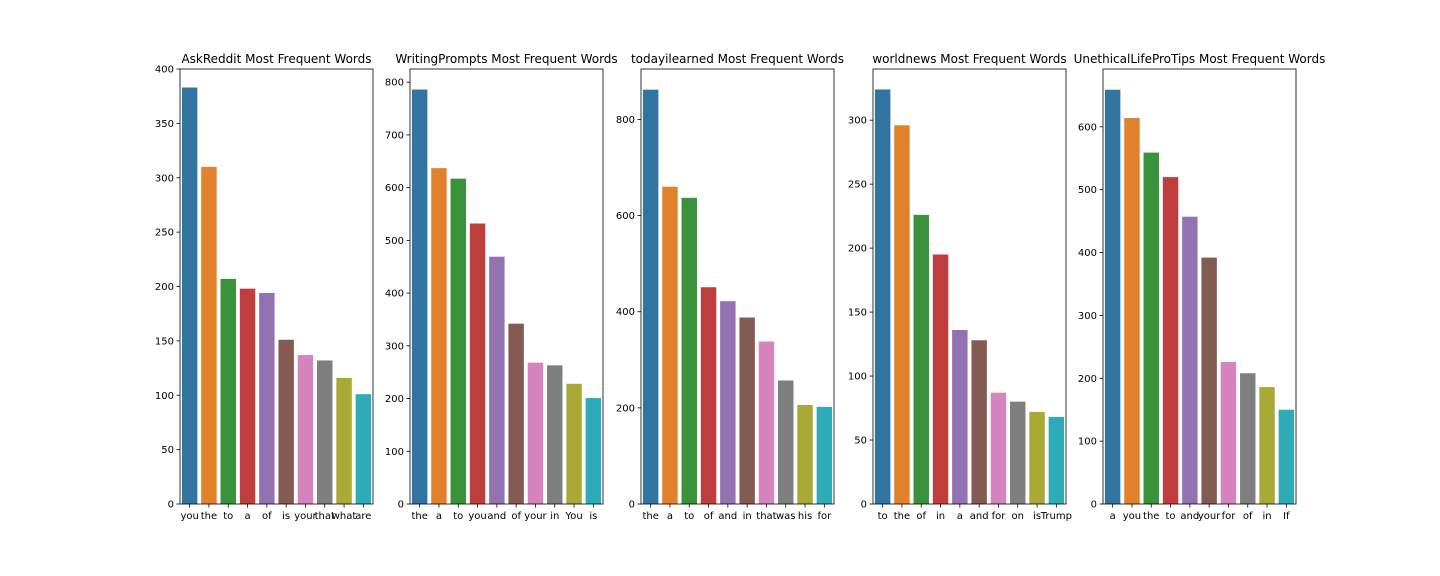 The width and height of the screenshot is (1440, 576). I want to click on bar-that, so click(325, 432).